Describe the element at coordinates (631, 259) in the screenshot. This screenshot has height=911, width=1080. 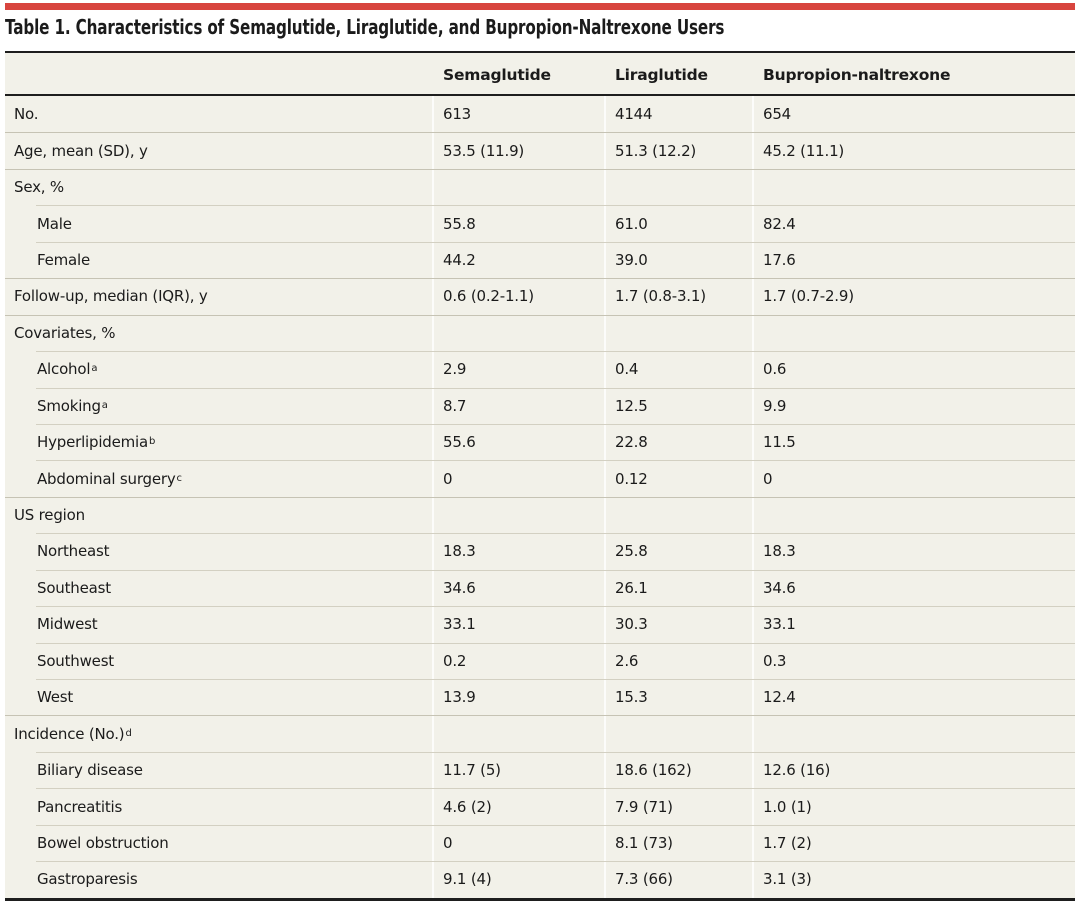
I see `cell-value: 39.0` at that location.